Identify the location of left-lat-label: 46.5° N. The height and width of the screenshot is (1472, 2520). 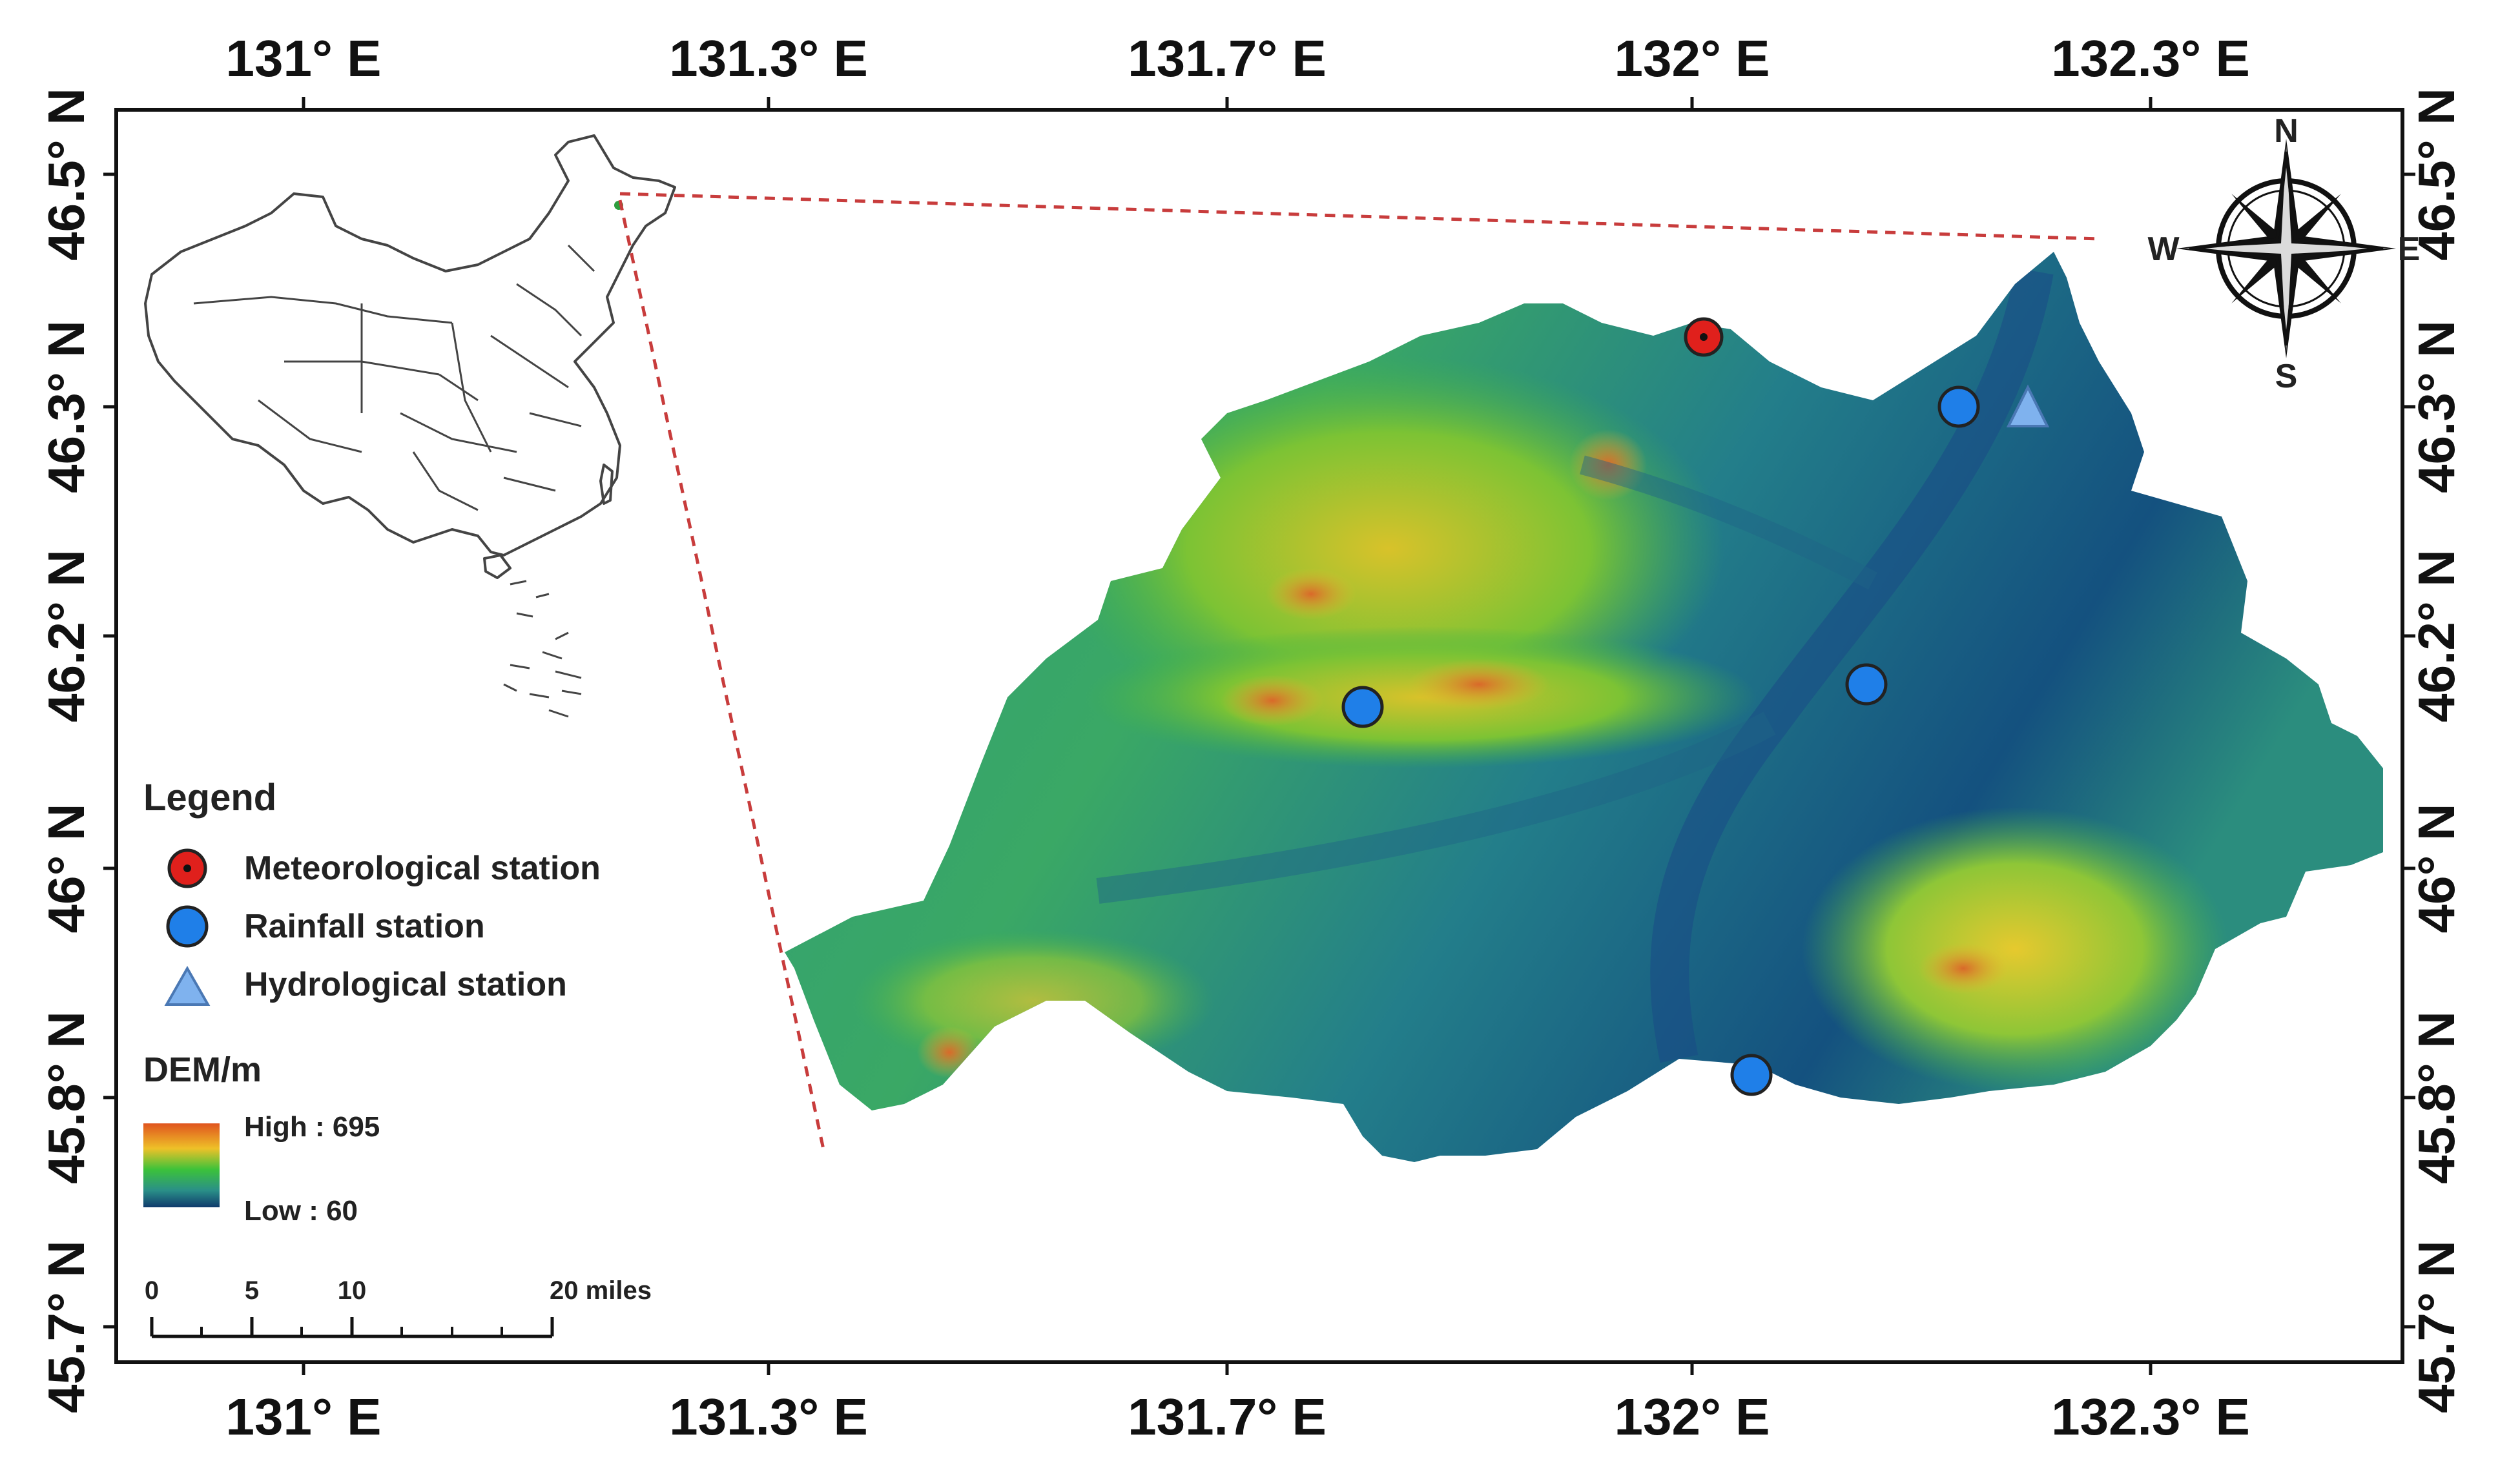
(66, 175).